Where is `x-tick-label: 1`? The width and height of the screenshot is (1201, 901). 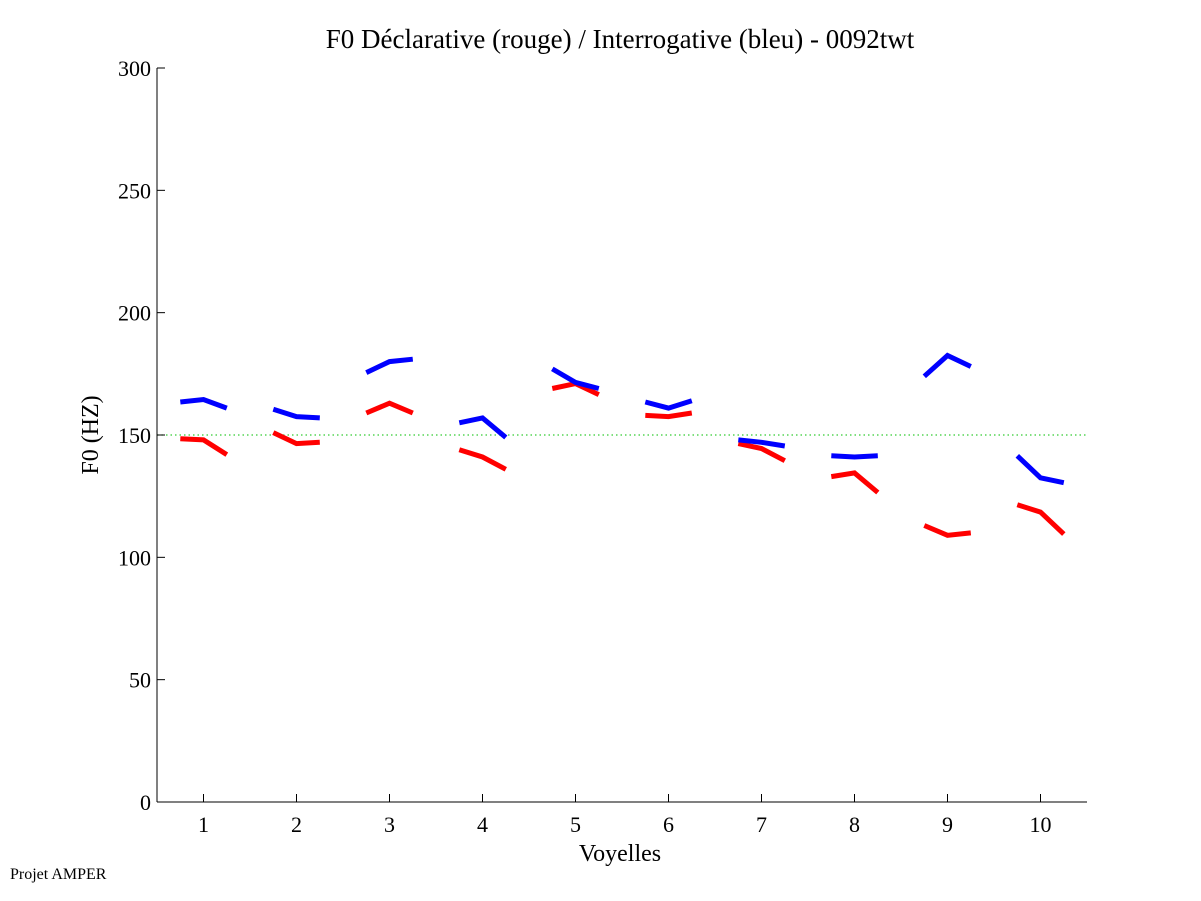 x-tick-label: 1 is located at coordinates (203, 824).